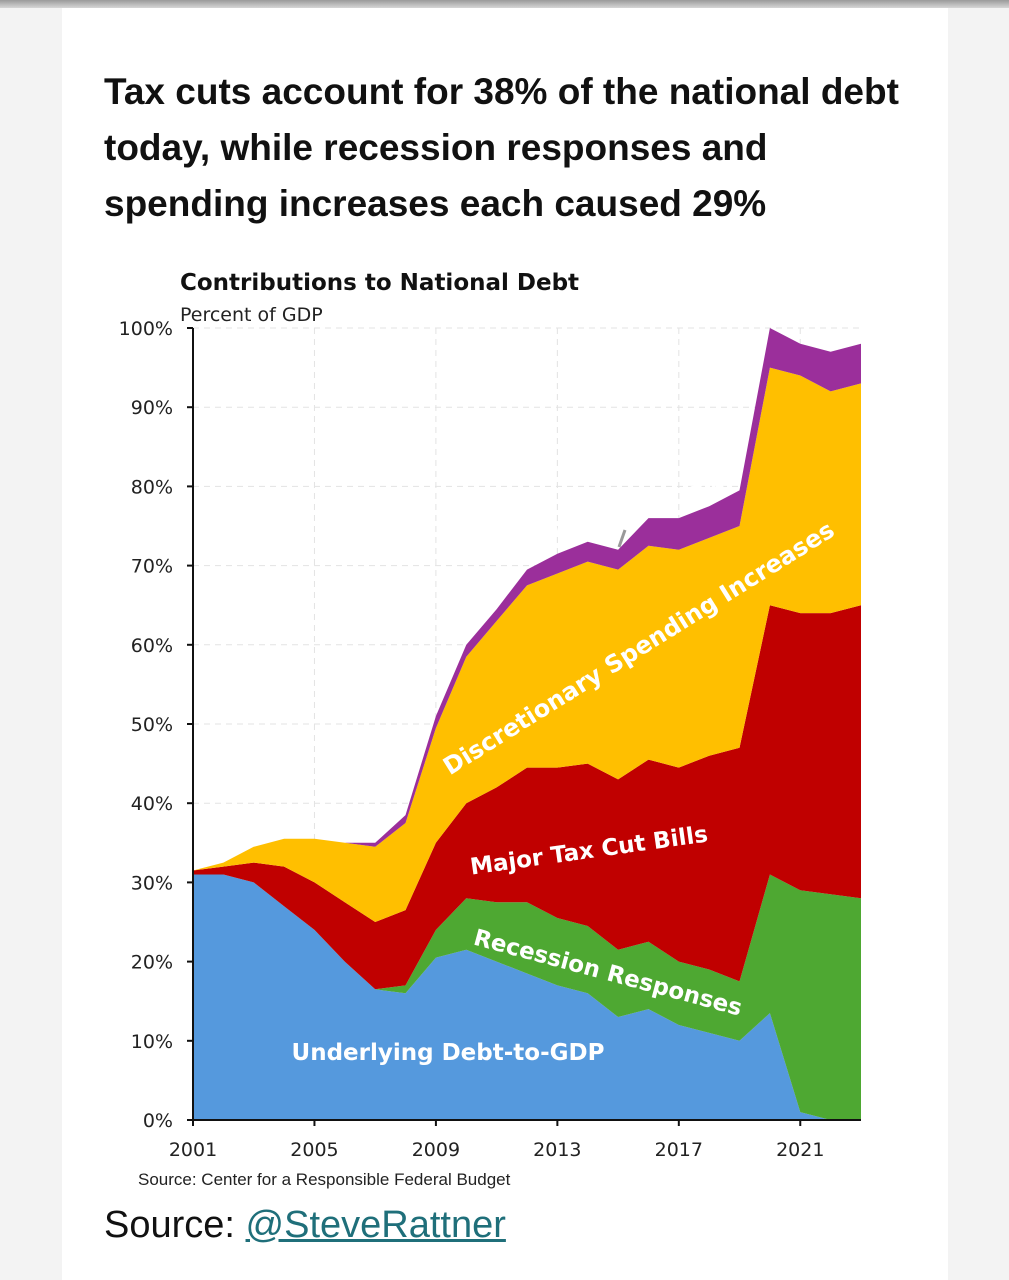 This screenshot has width=1009, height=1280. What do you see at coordinates (152, 567) in the screenshot?
I see `y-tick-label: 70%` at bounding box center [152, 567].